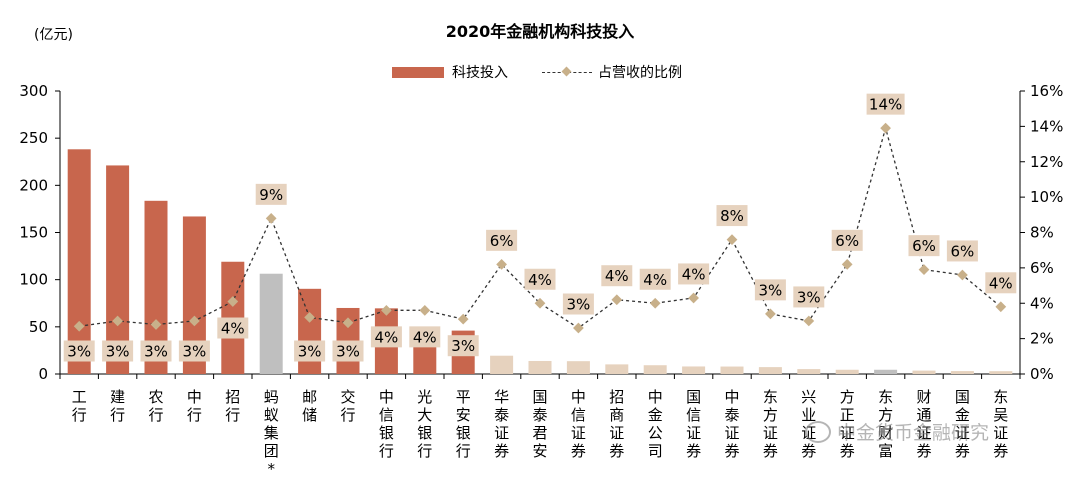  I want to click on x-tick-label: 信, so click(693, 415).